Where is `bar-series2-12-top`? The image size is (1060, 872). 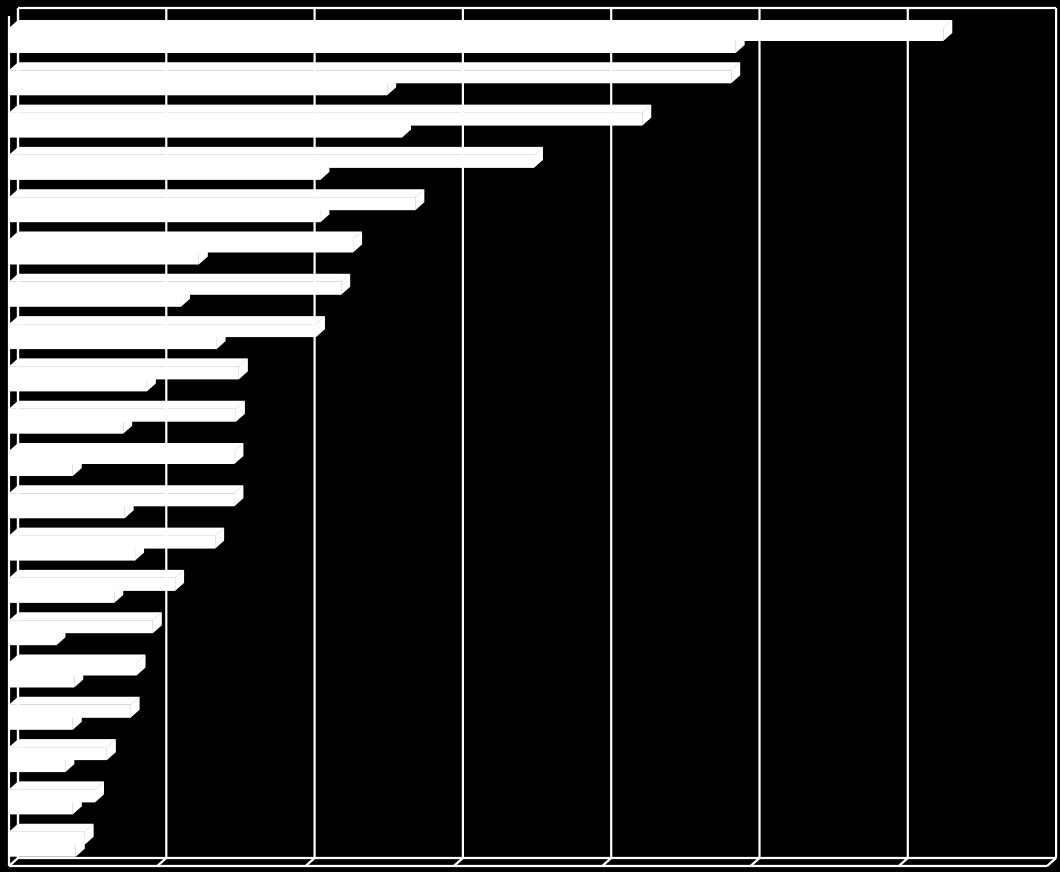 bar-series2-12-top is located at coordinates (71, 501).